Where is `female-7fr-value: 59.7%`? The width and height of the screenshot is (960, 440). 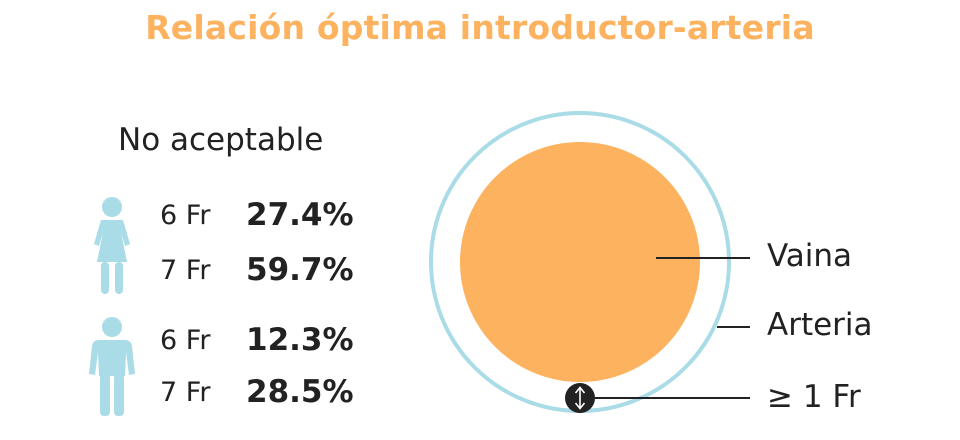 female-7fr-value: 59.7% is located at coordinates (300, 270).